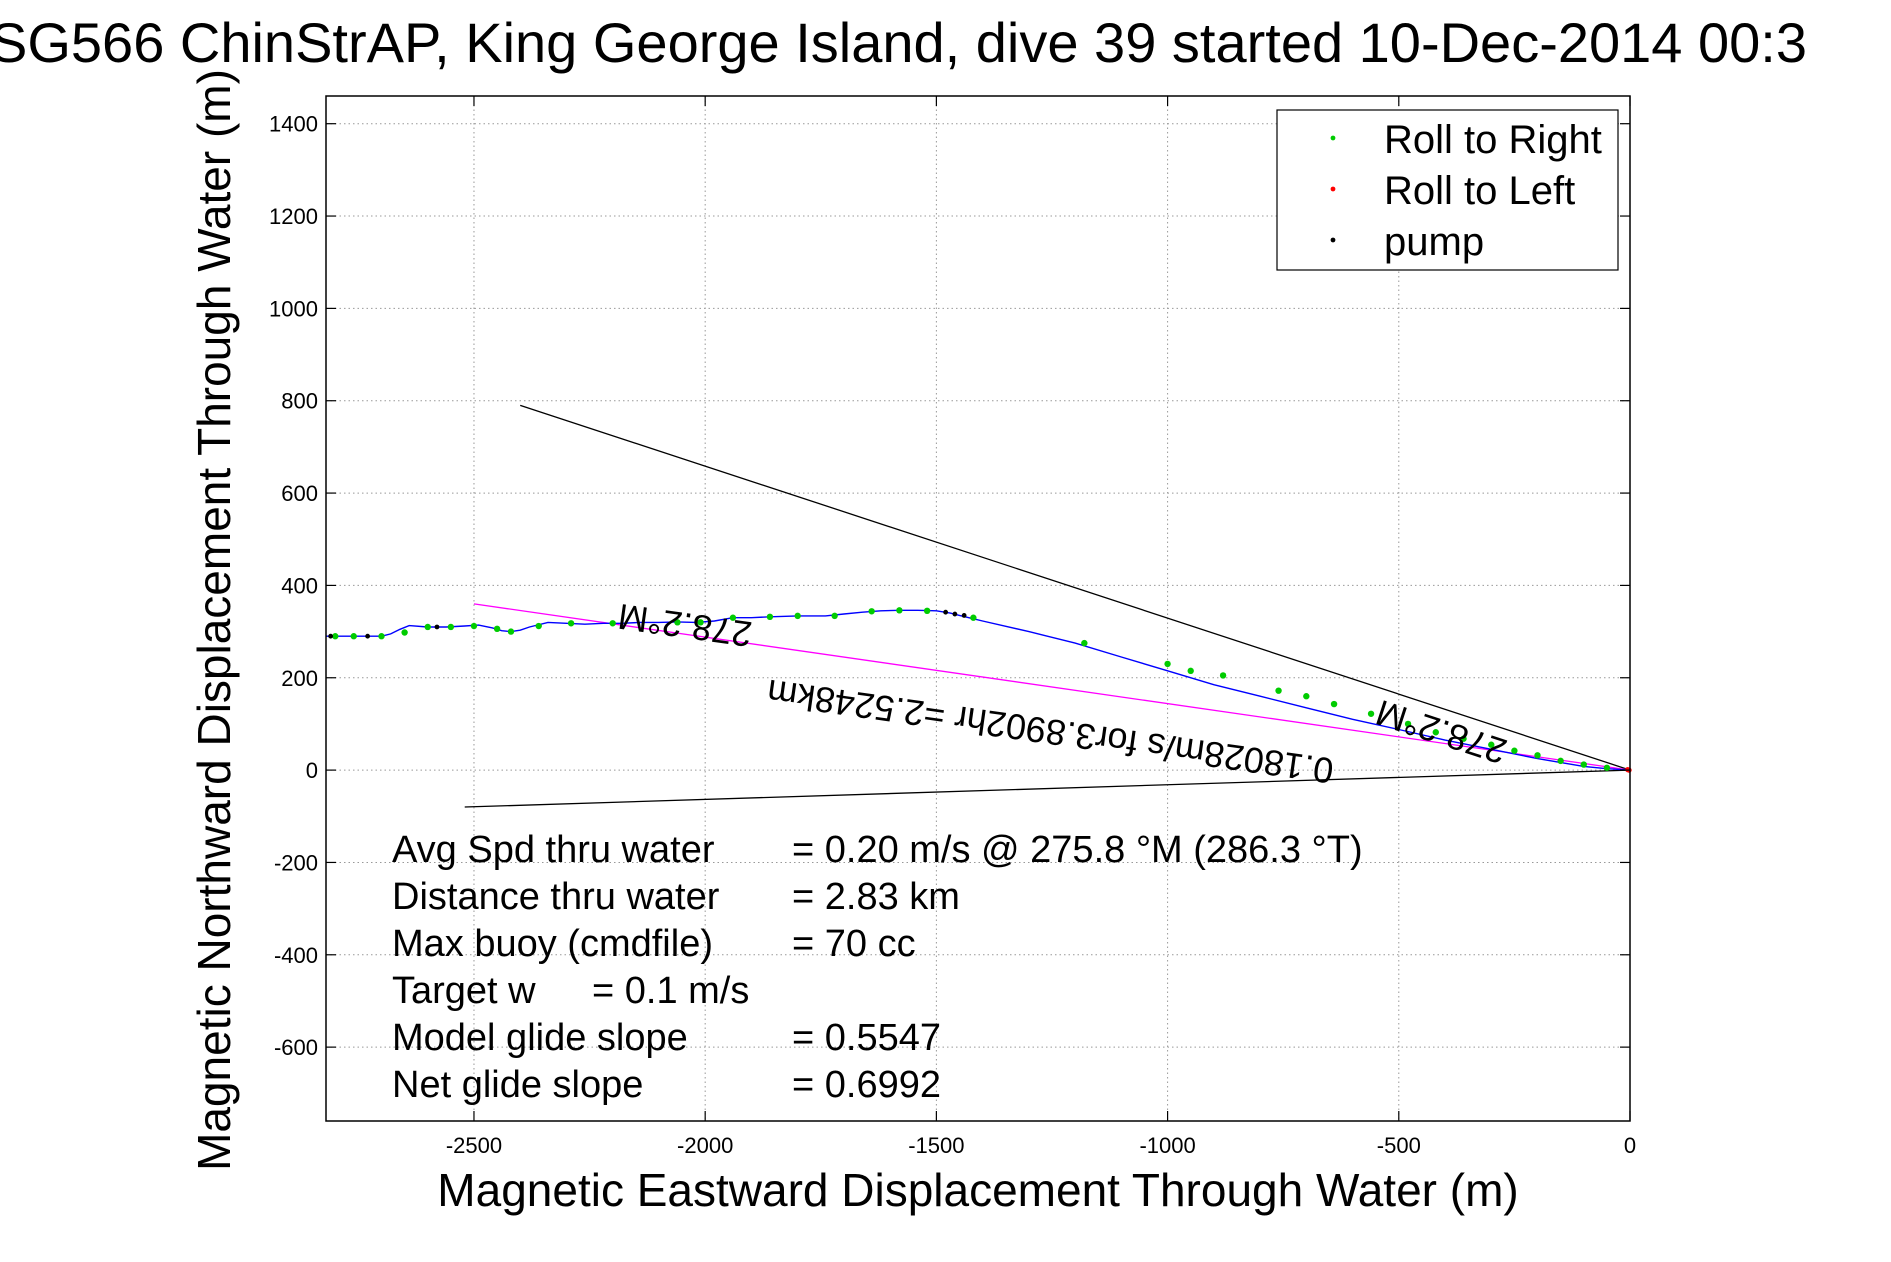  Describe the element at coordinates (553, 850) in the screenshot. I see `stat-label: Avg Spd thru water` at that location.